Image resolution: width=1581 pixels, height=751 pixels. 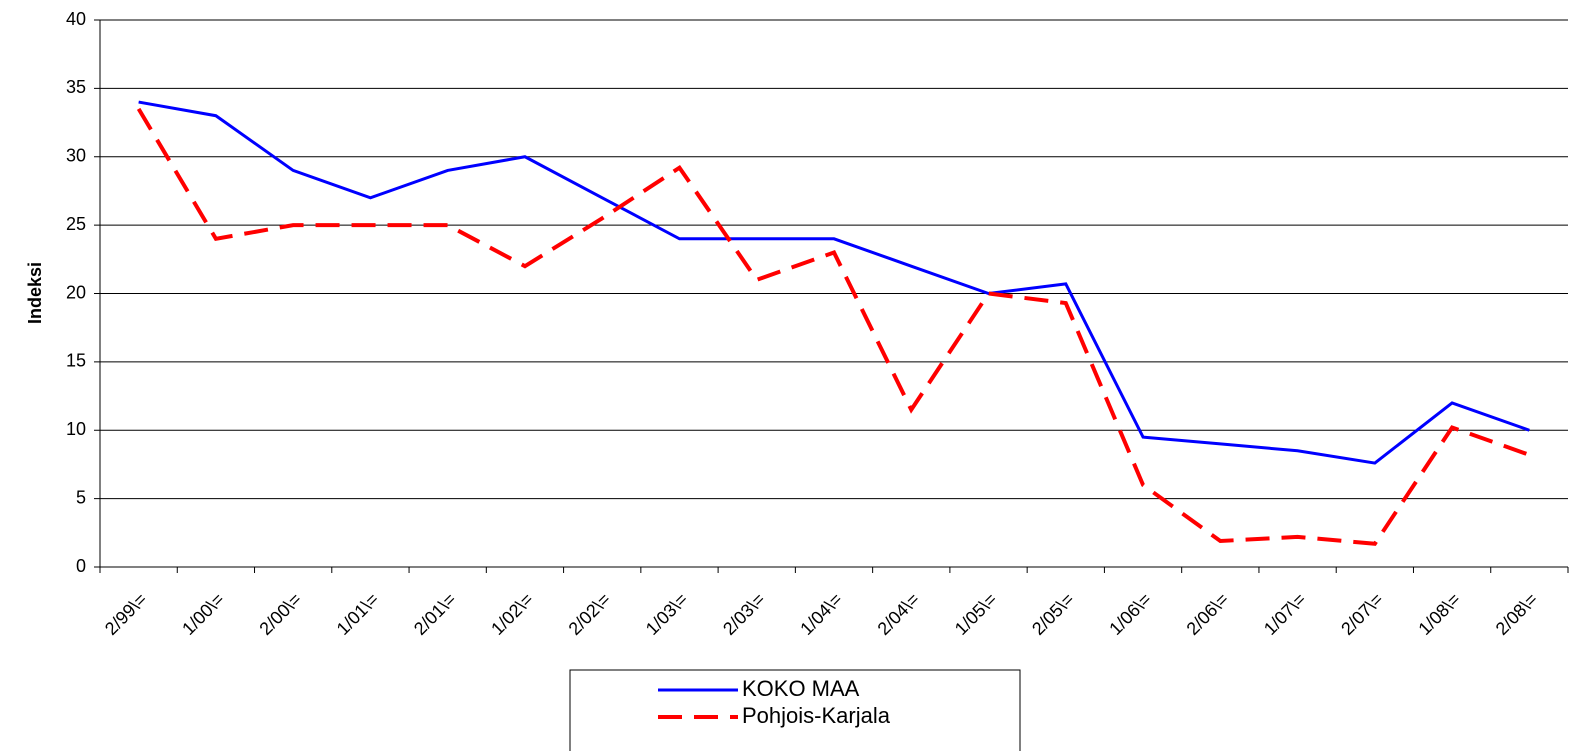 I want to click on x-tick-label: 2/01\=, so click(x=435, y=614).